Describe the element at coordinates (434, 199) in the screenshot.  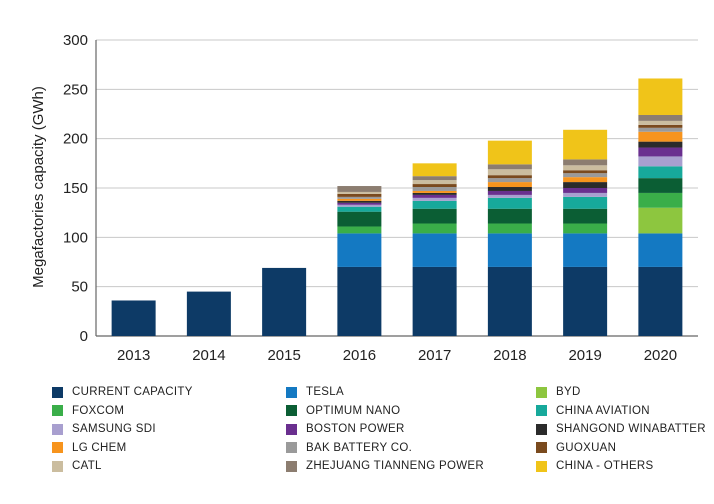
I see `bar-segment-samsung-sdi-2017` at that location.